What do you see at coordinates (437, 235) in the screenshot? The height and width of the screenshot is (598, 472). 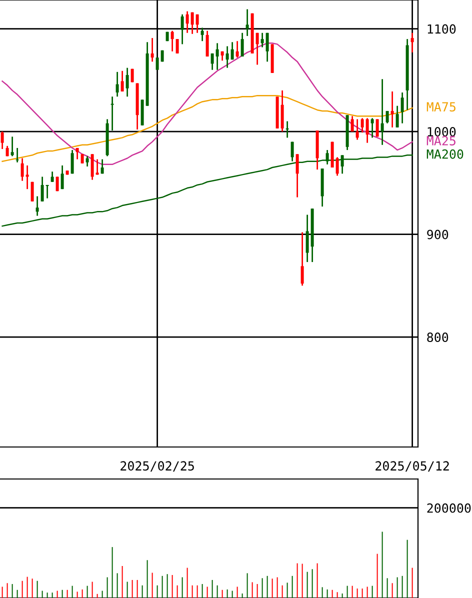 I see `y-tick-label: 900` at bounding box center [437, 235].